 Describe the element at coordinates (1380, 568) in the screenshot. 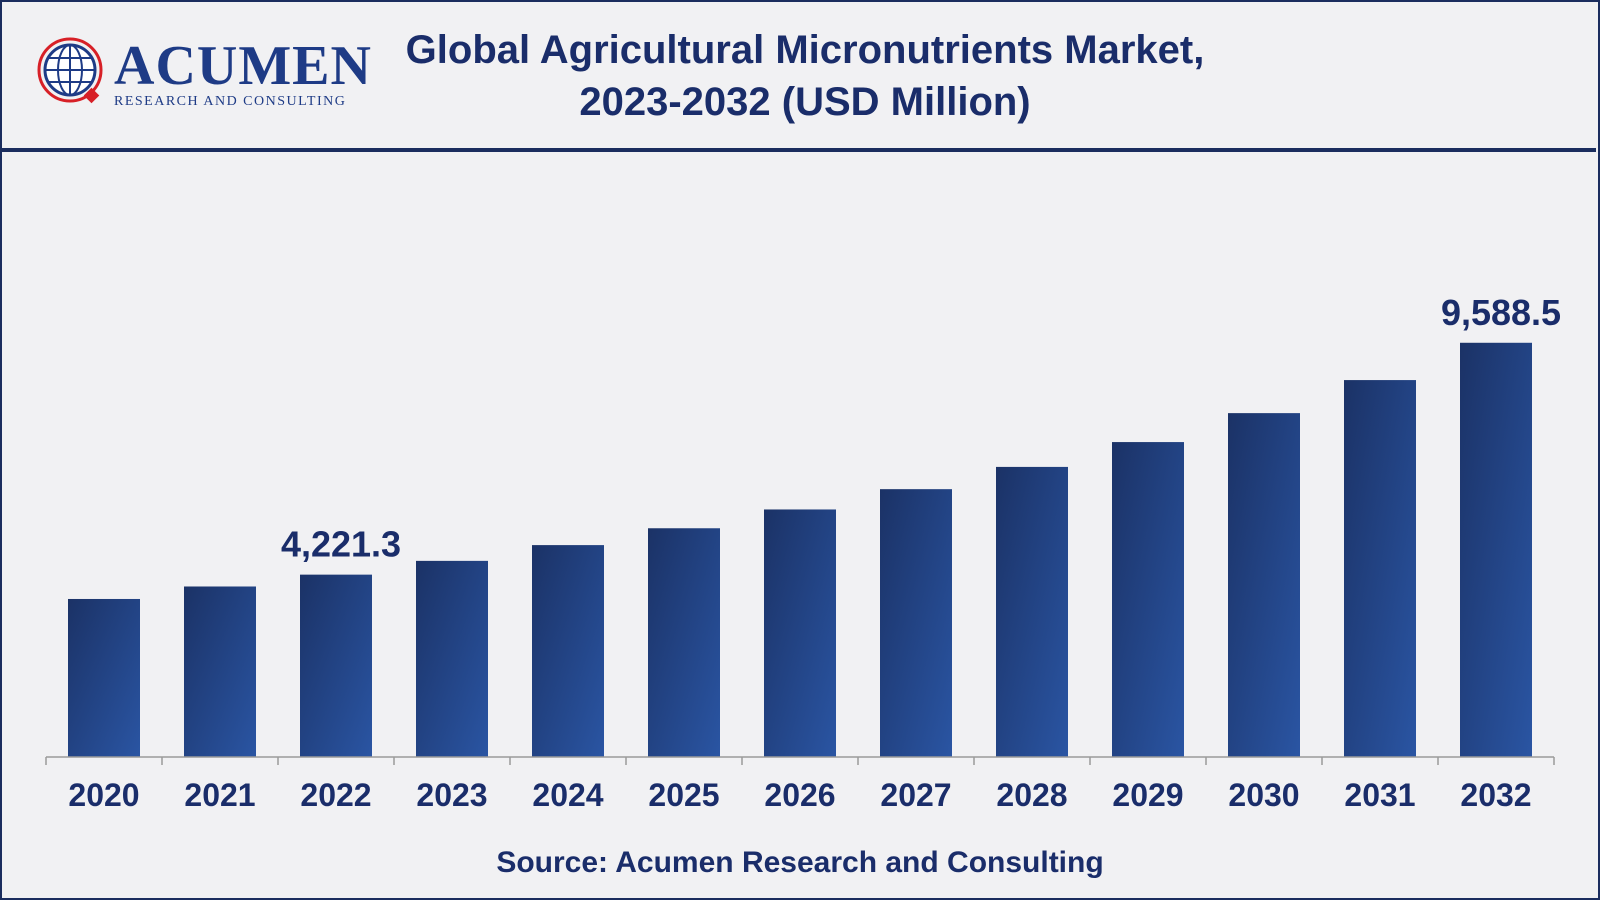

I see `bar-2031` at that location.